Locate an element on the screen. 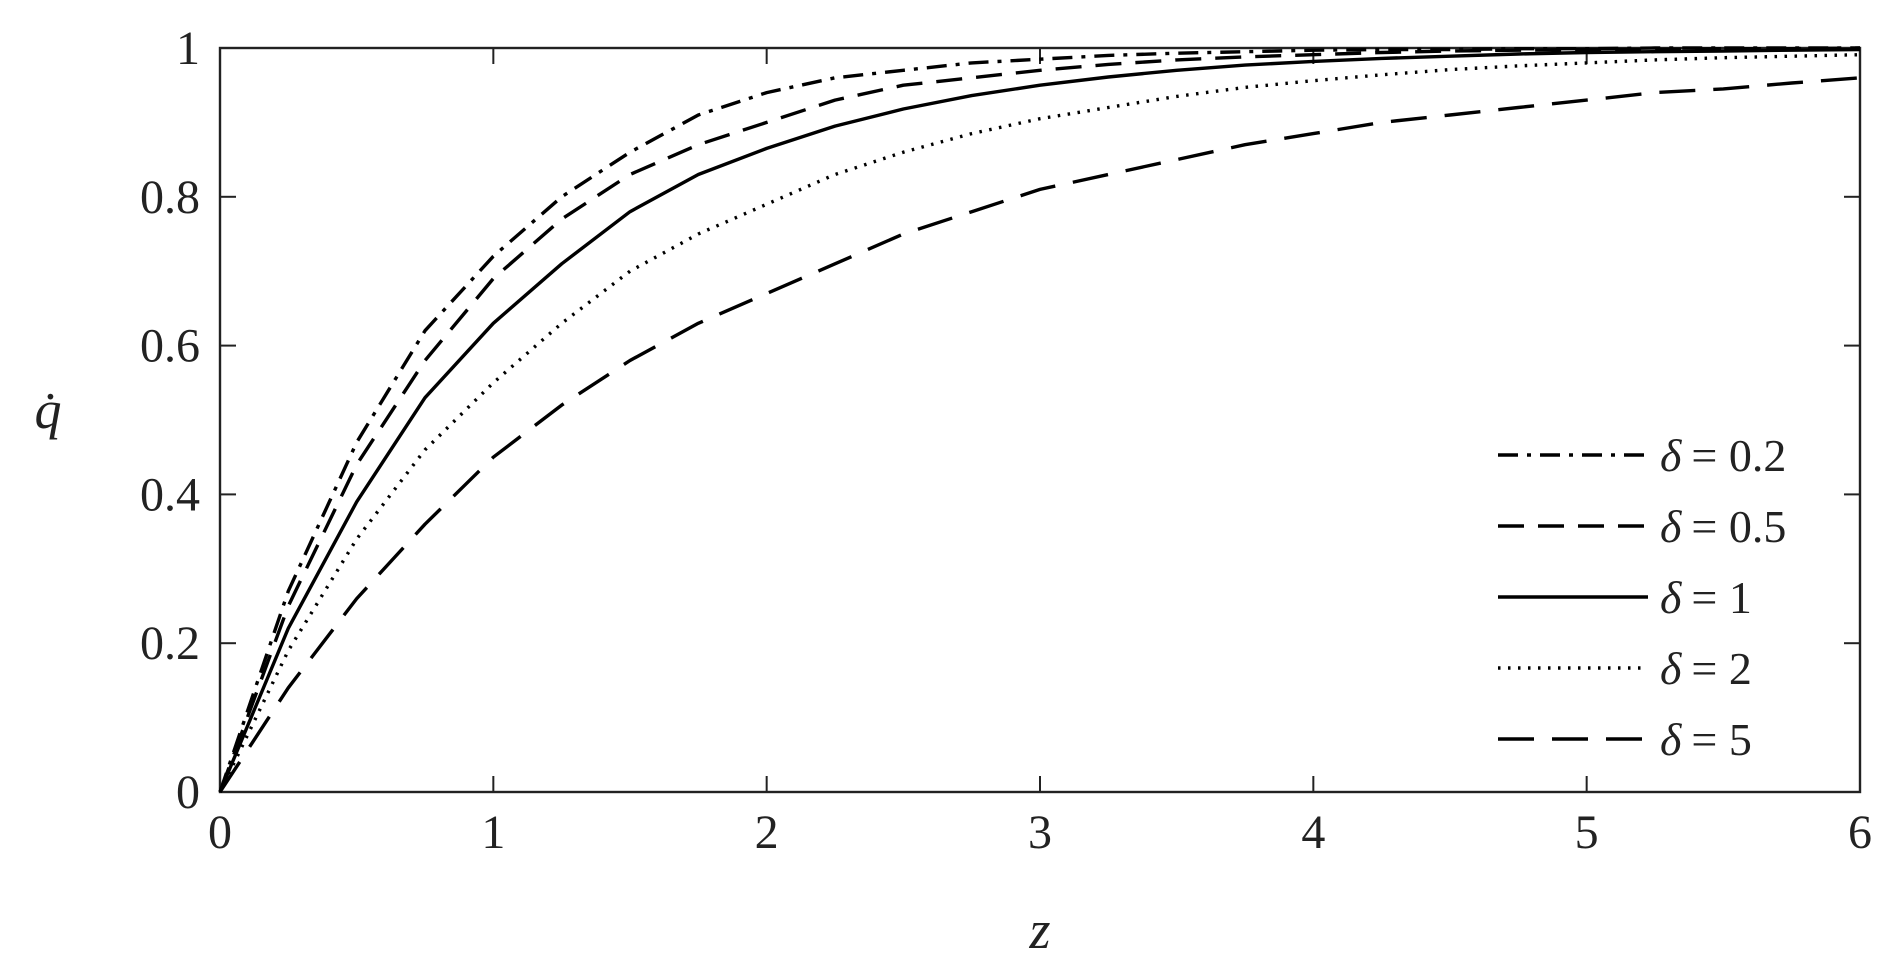 The image size is (1886, 968). legend: δ = 0.2δ = 0.5δ = 1δ = 2δ = 5 is located at coordinates (1642, 597).